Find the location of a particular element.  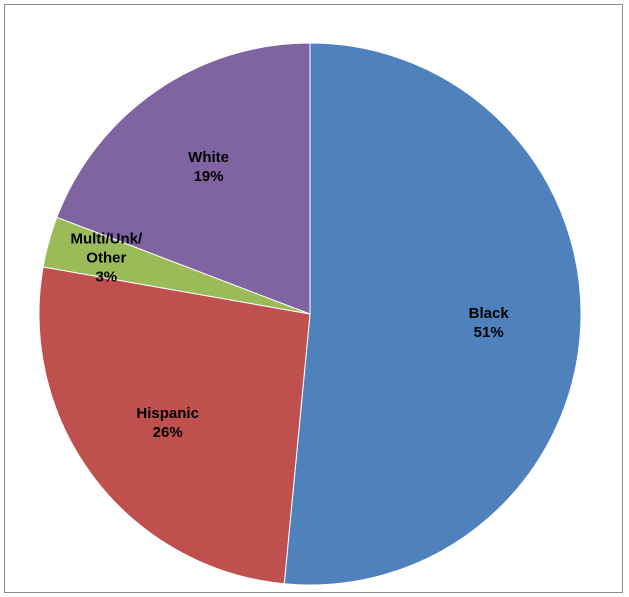

data-label-multi-unk-other: Multi/Unk/Other 3% is located at coordinates (106, 258).